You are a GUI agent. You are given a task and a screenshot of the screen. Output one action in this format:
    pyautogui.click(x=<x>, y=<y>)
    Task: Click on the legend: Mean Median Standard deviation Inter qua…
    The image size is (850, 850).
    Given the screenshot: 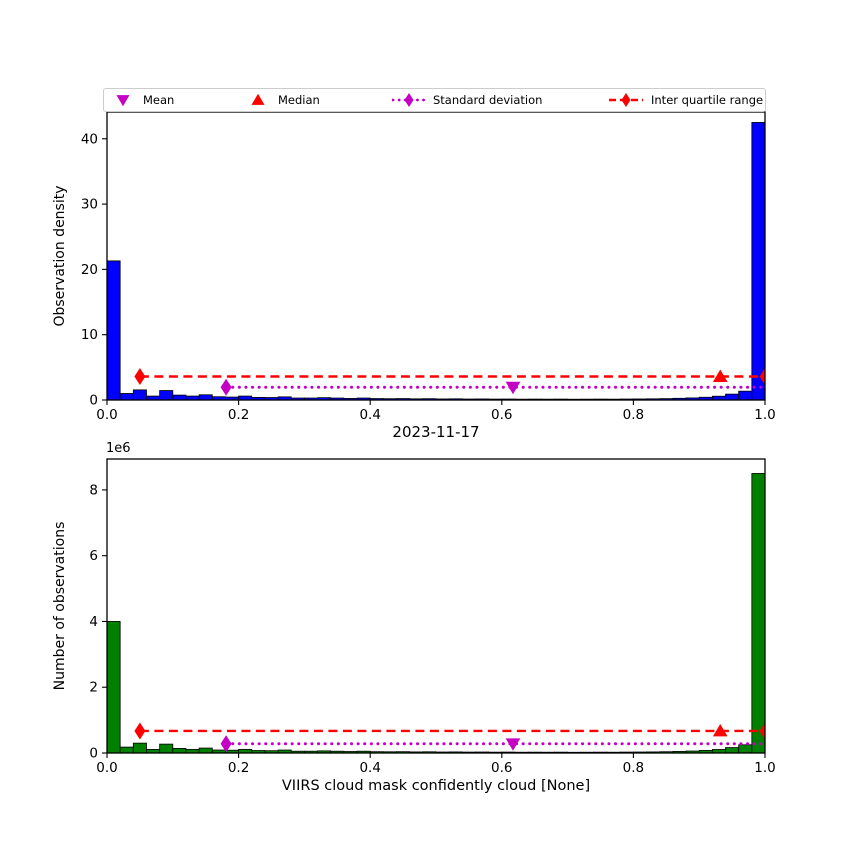 What is the action you would take?
    pyautogui.click(x=434, y=100)
    